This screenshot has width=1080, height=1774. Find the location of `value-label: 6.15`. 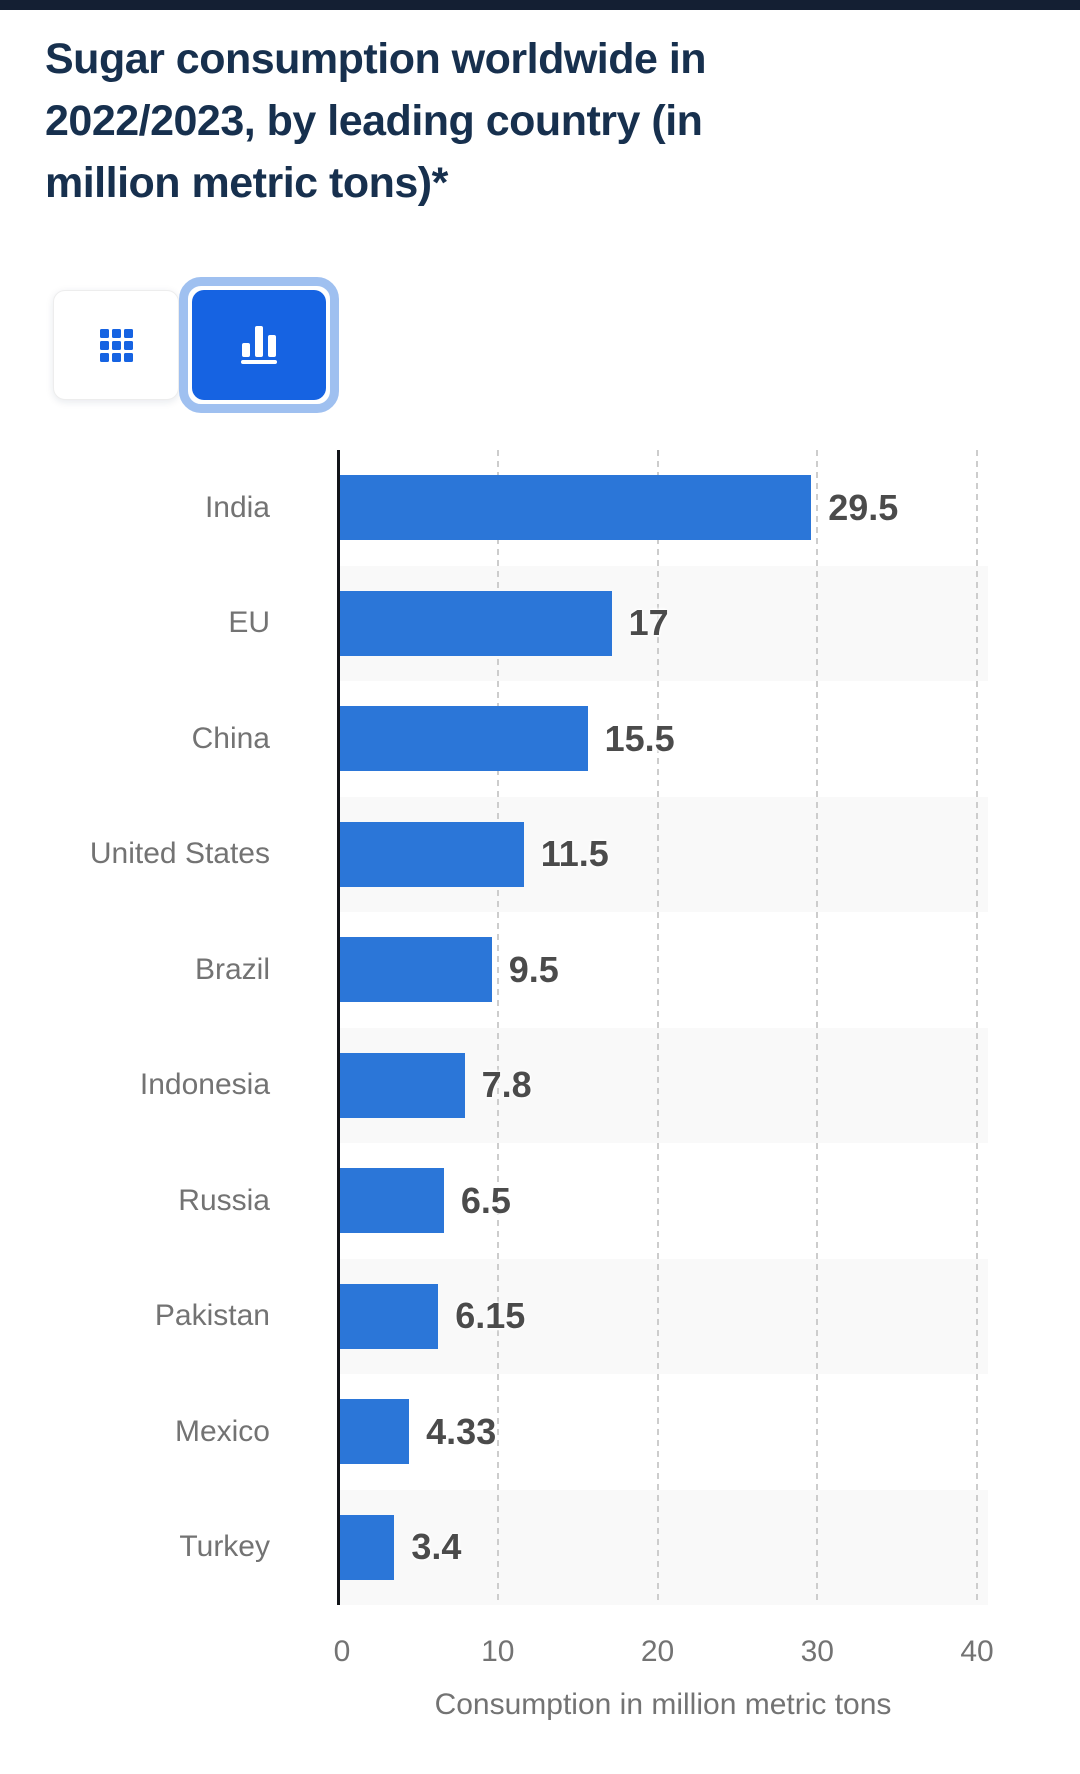

value-label: 6.15 is located at coordinates (490, 1316).